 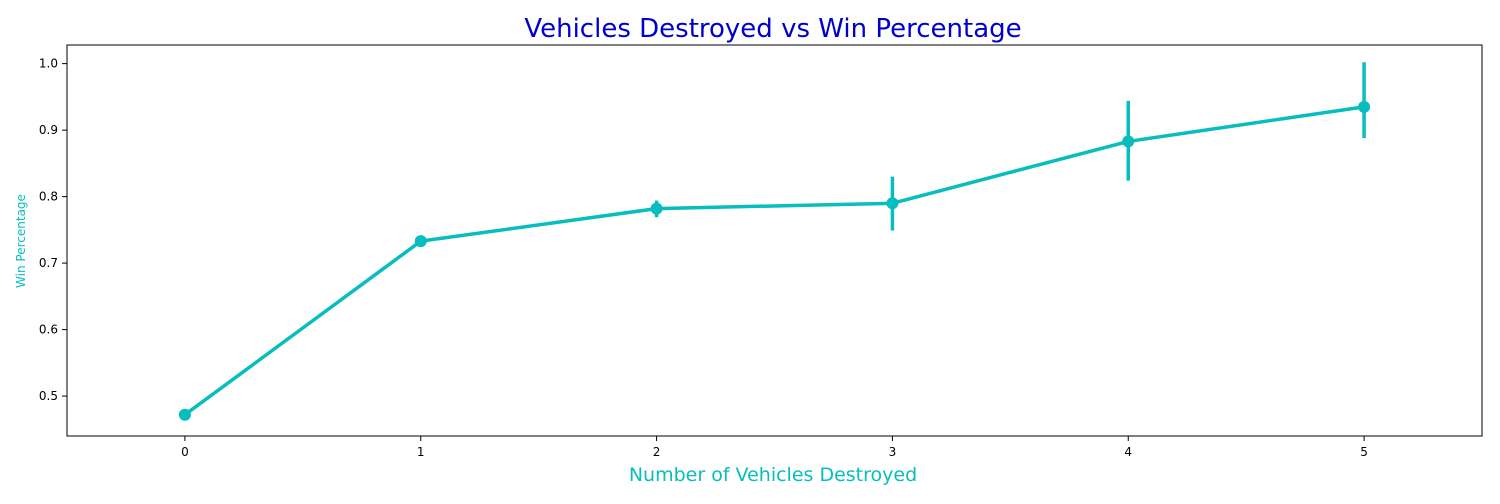 I want to click on chart-title: Vehicles Destroyed vs Win Percentage, so click(x=772, y=29).